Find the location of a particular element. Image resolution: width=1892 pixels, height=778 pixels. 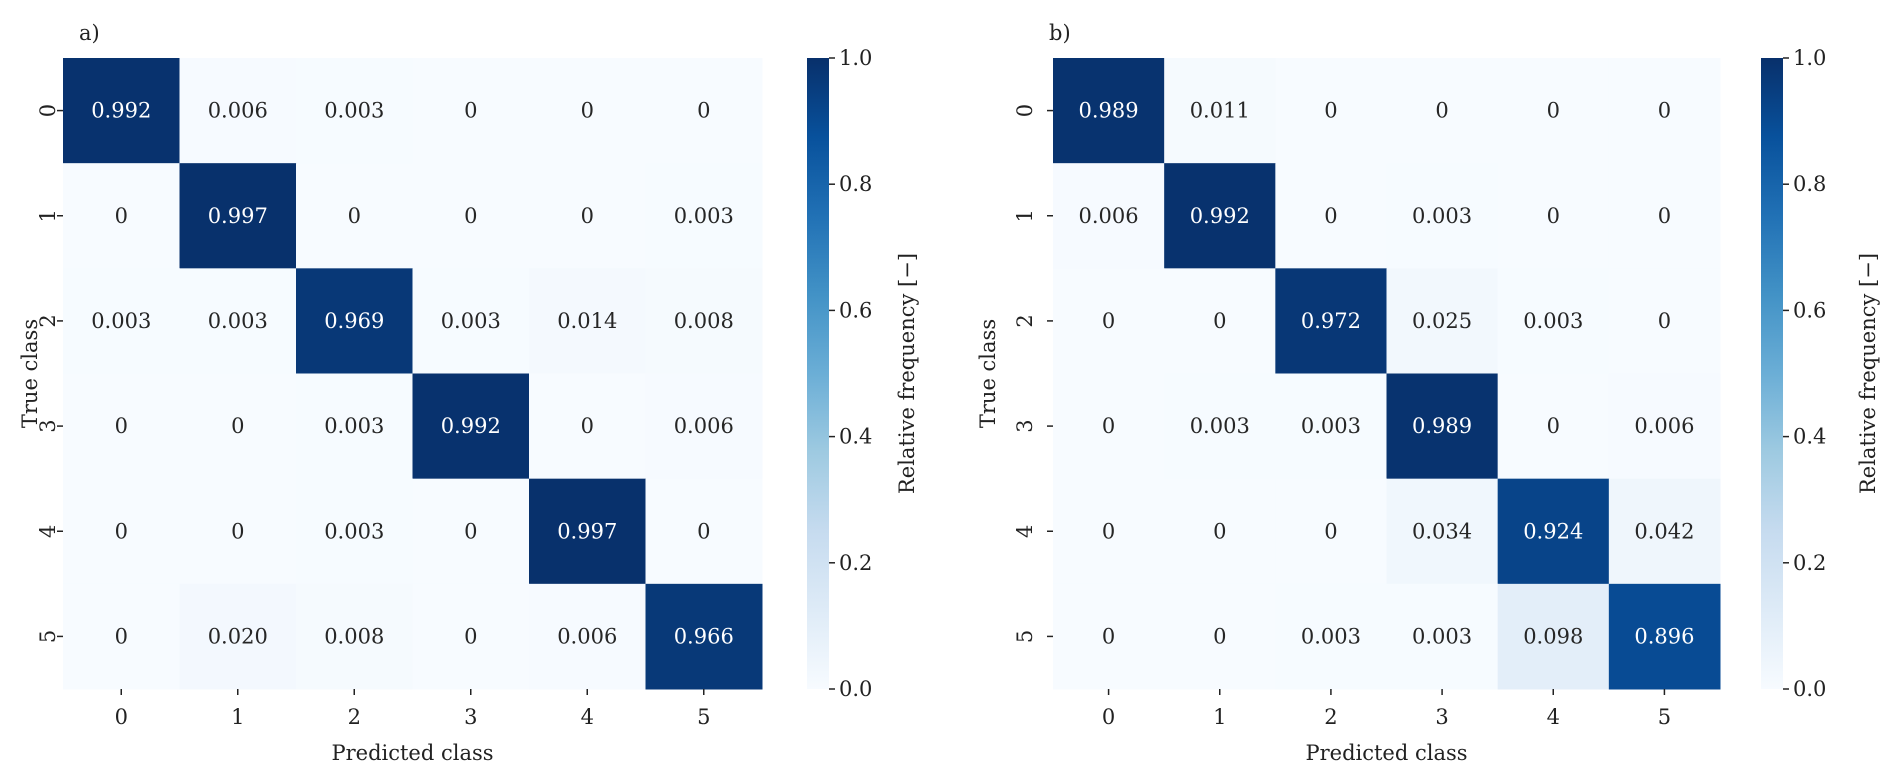

y-tick-label: 3 is located at coordinates (1025, 425).